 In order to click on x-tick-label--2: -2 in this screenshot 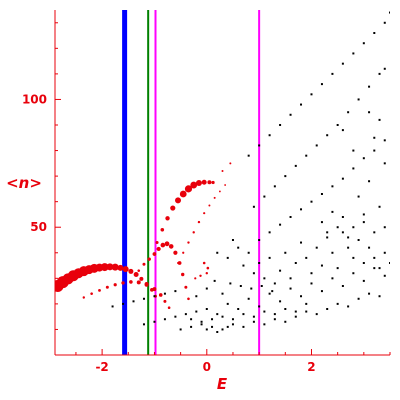, I will do `click(101, 367)`.